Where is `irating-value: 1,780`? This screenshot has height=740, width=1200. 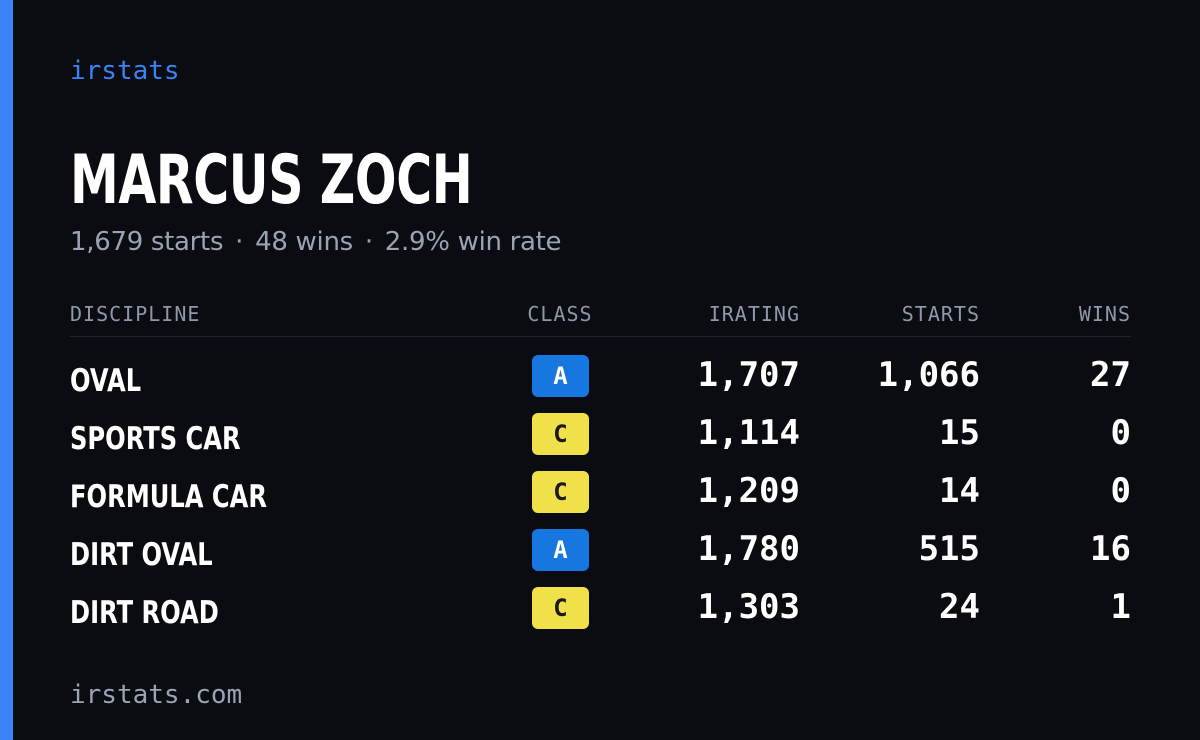
irating-value: 1,780 is located at coordinates (748, 549).